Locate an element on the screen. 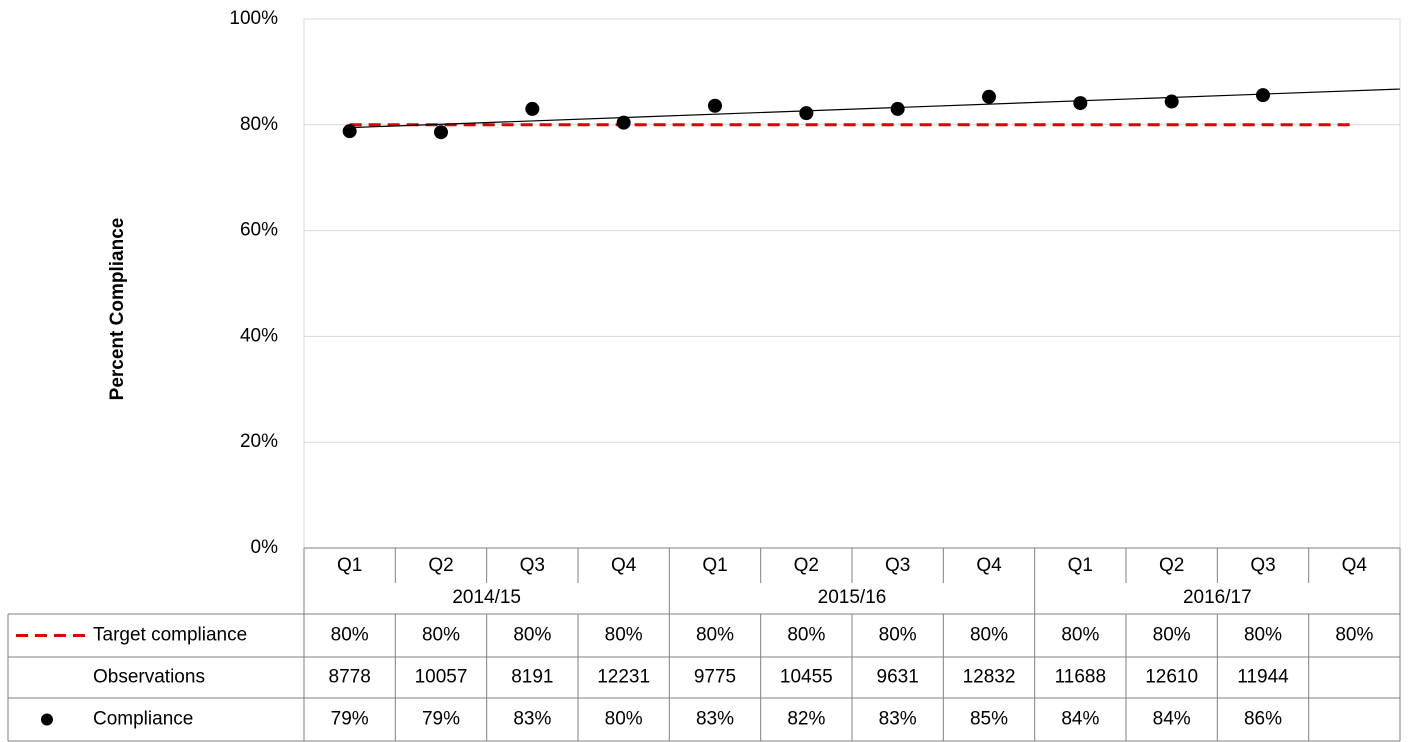  legend-key is located at coordinates (47, 719).